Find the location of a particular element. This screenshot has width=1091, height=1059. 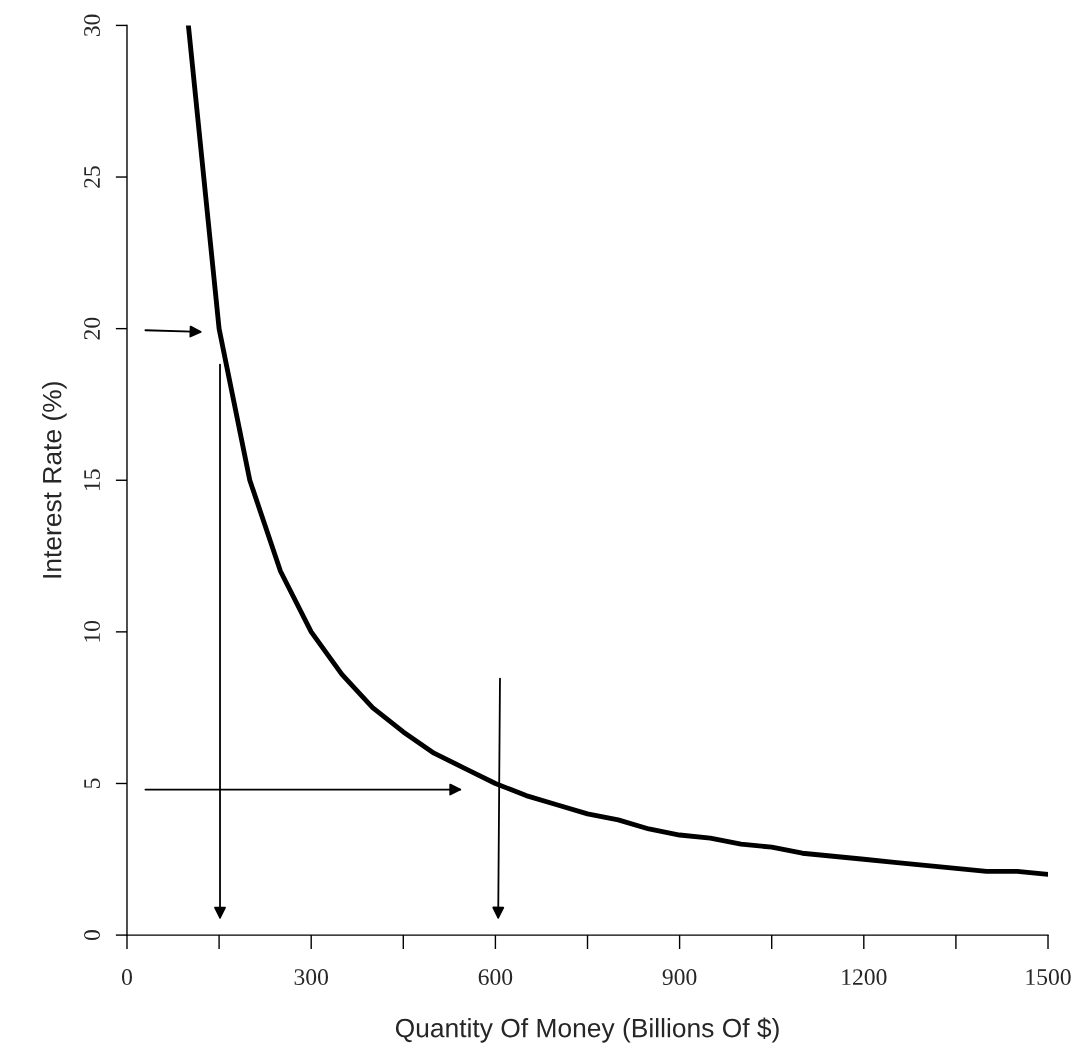

y-tick-label: 30 is located at coordinates (92, 25).